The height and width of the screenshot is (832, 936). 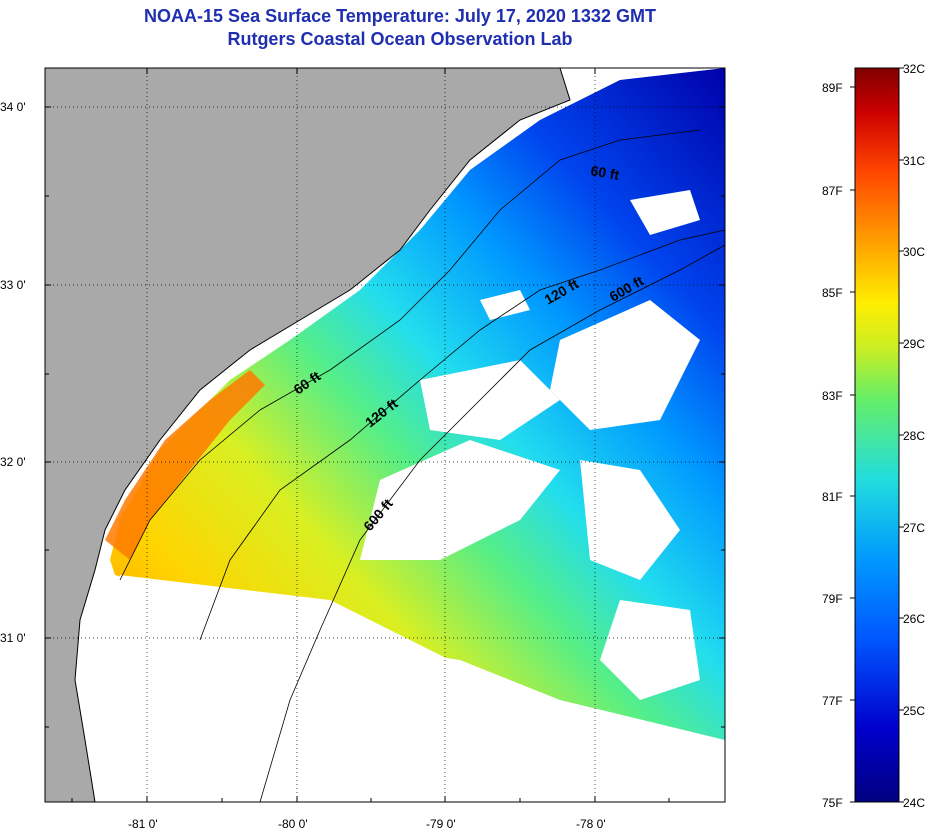 What do you see at coordinates (914, 528) in the screenshot?
I see `colorbar-celsius-label: 27C` at bounding box center [914, 528].